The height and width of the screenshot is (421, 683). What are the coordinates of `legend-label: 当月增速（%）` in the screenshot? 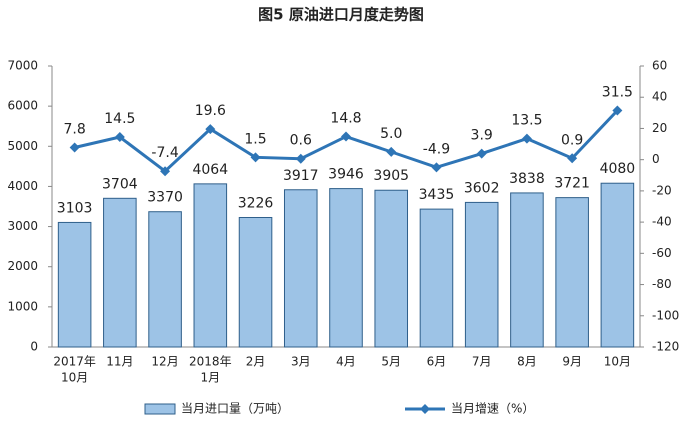 It's located at (492, 409).